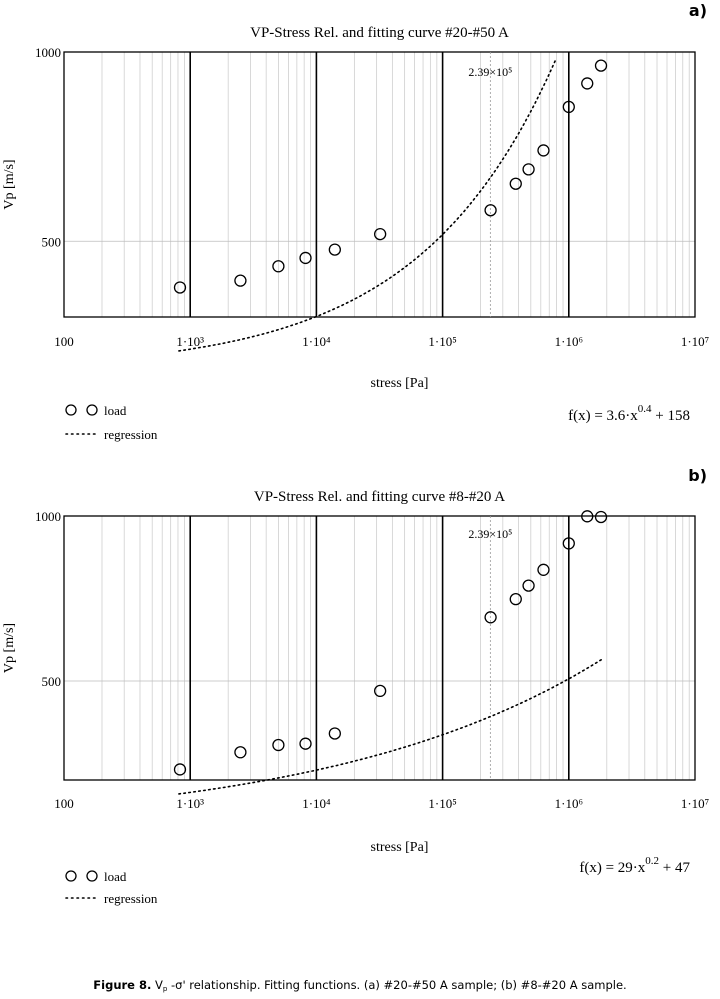 Image resolution: width=720 pixels, height=999 pixels. What do you see at coordinates (603, 416) in the screenshot?
I see `formula-base: f(x) = 3.6·x` at bounding box center [603, 416].